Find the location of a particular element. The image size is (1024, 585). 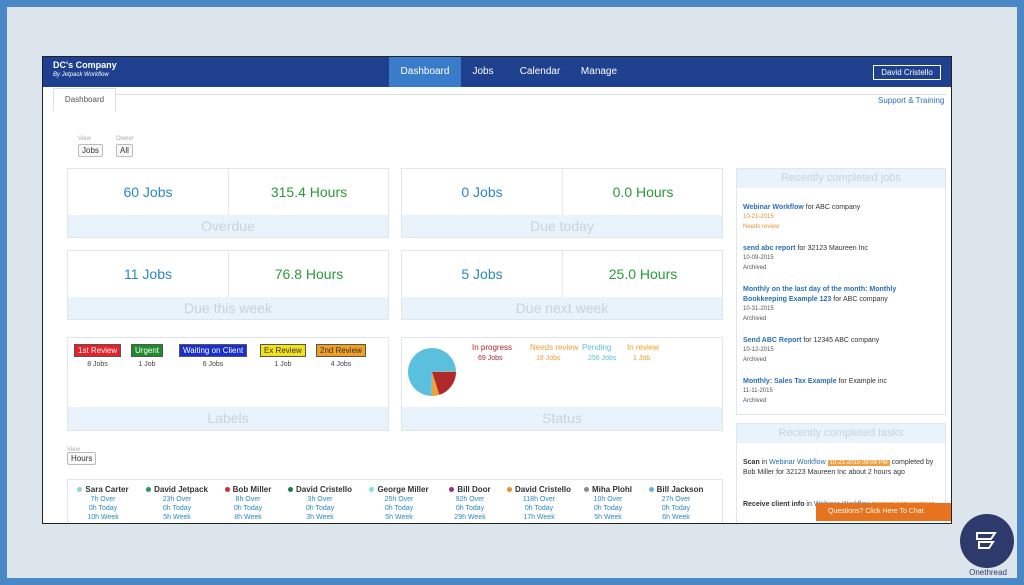

job-entry: Send ABC Report for 12345 ABC company is located at coordinates (840, 341).